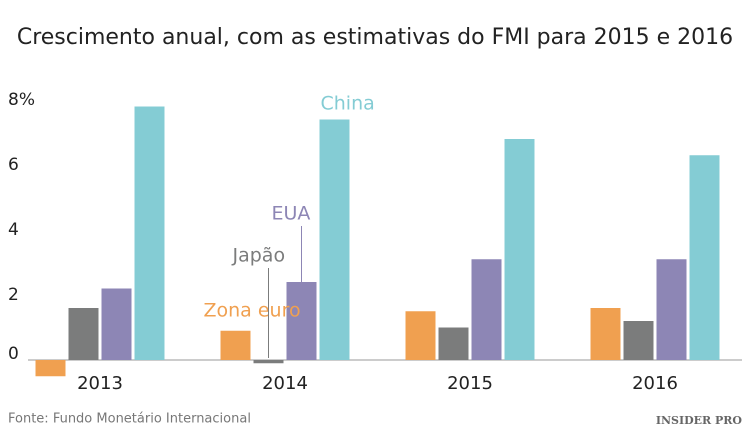 The width and height of the screenshot is (750, 437). I want to click on y-tick-label: 8%, so click(21, 100).